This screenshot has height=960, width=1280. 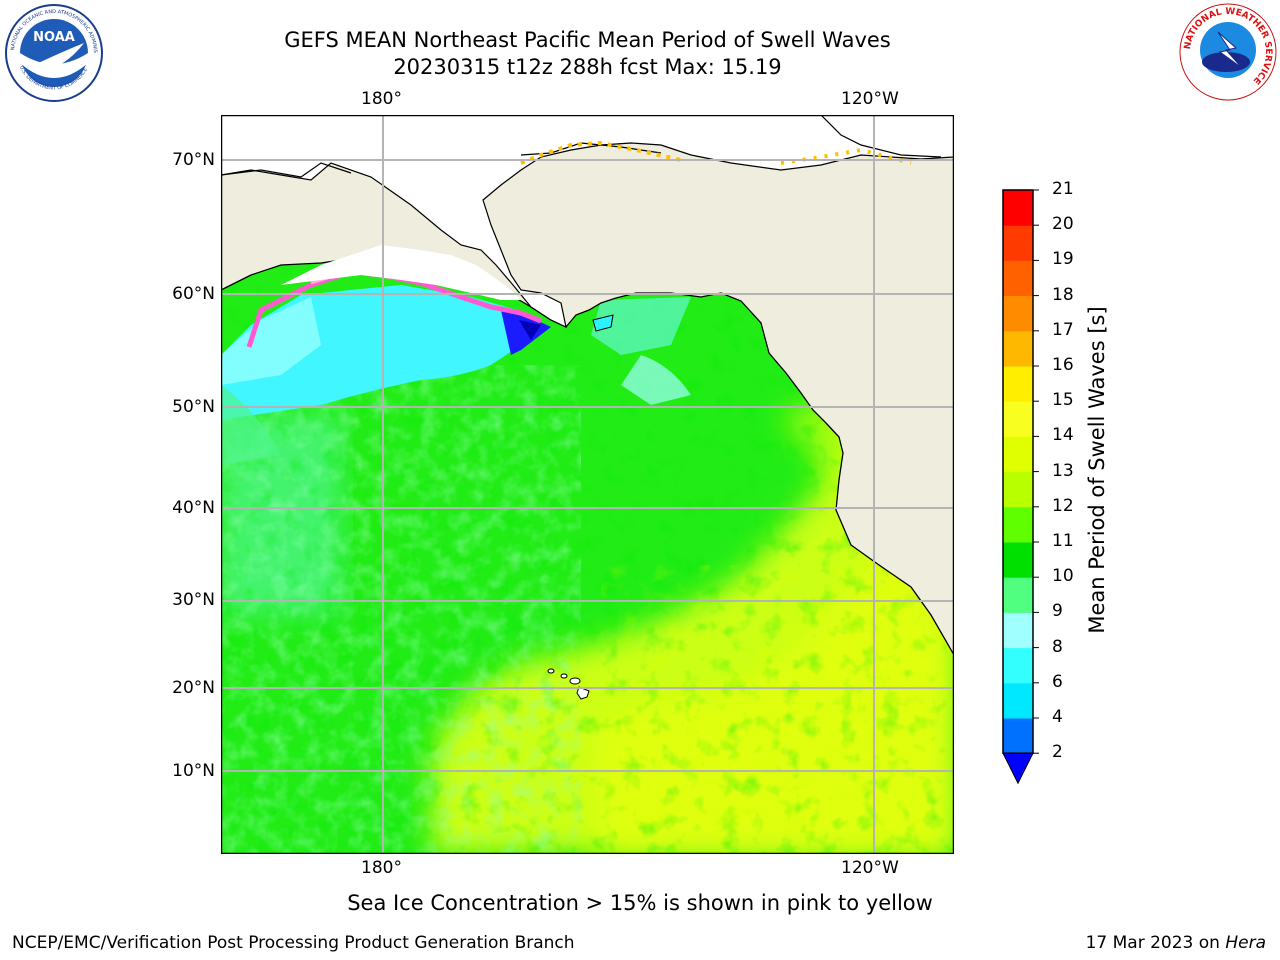 What do you see at coordinates (1063, 259) in the screenshot?
I see `colorbar-level-label: 19` at bounding box center [1063, 259].